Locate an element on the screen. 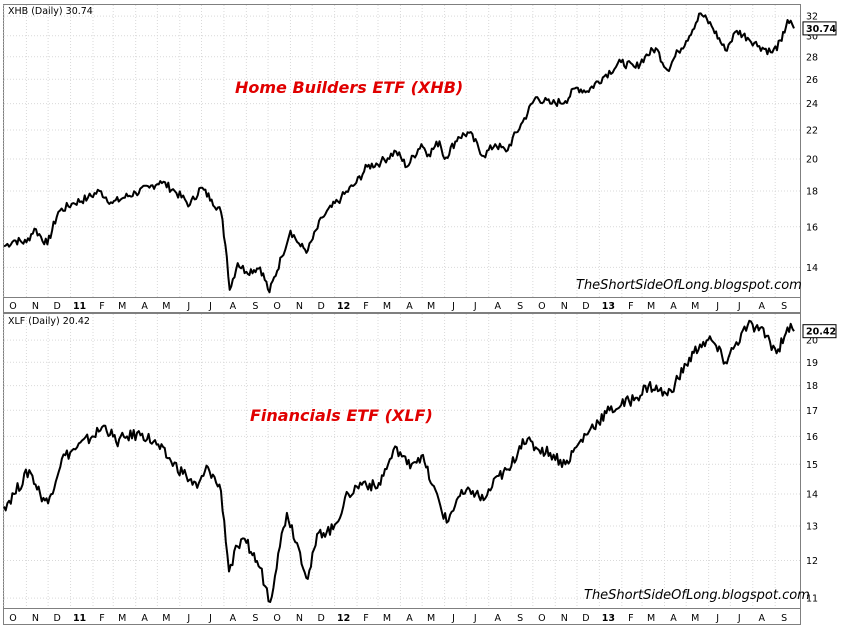 The width and height of the screenshot is (844, 631). xhb-y-tick-label: 32 is located at coordinates (812, 17).